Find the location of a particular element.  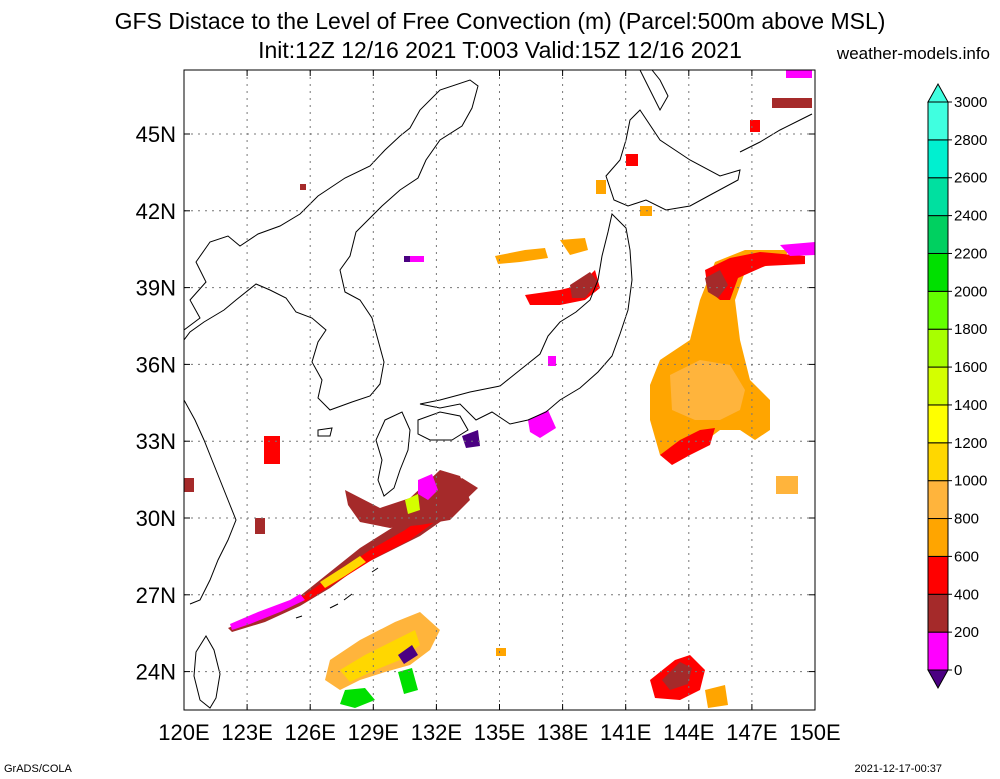

y-tick-label: 27N is located at coordinates (156, 595).